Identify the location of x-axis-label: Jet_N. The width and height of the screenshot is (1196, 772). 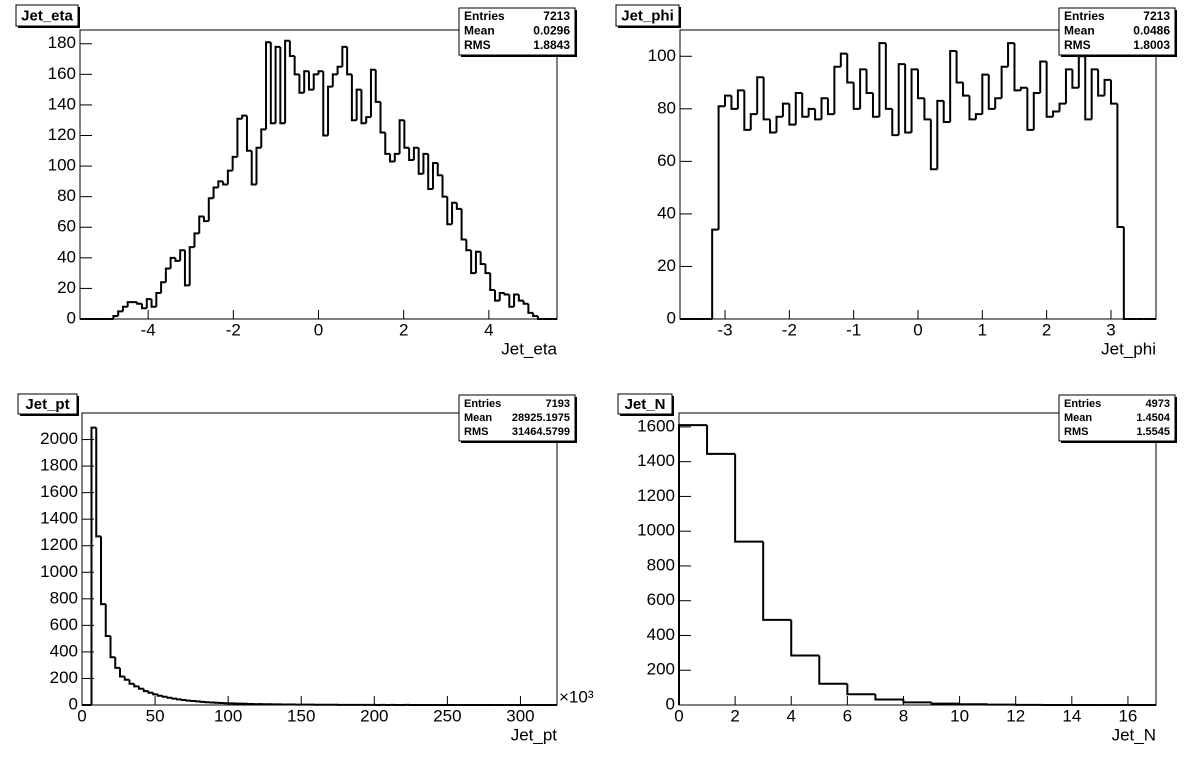
(1134, 734).